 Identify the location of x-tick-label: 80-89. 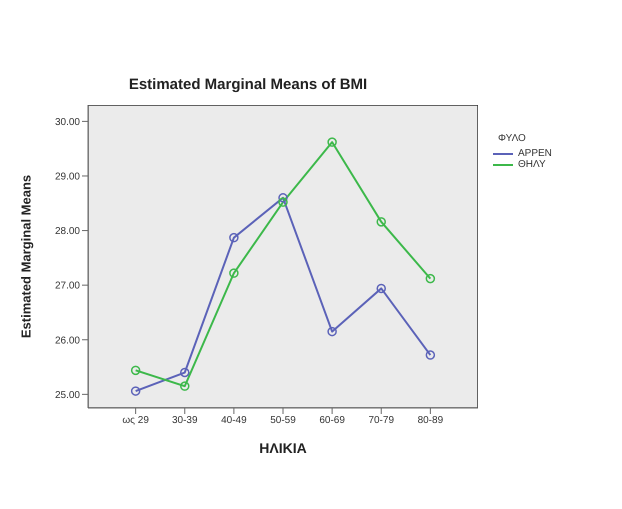
(431, 420).